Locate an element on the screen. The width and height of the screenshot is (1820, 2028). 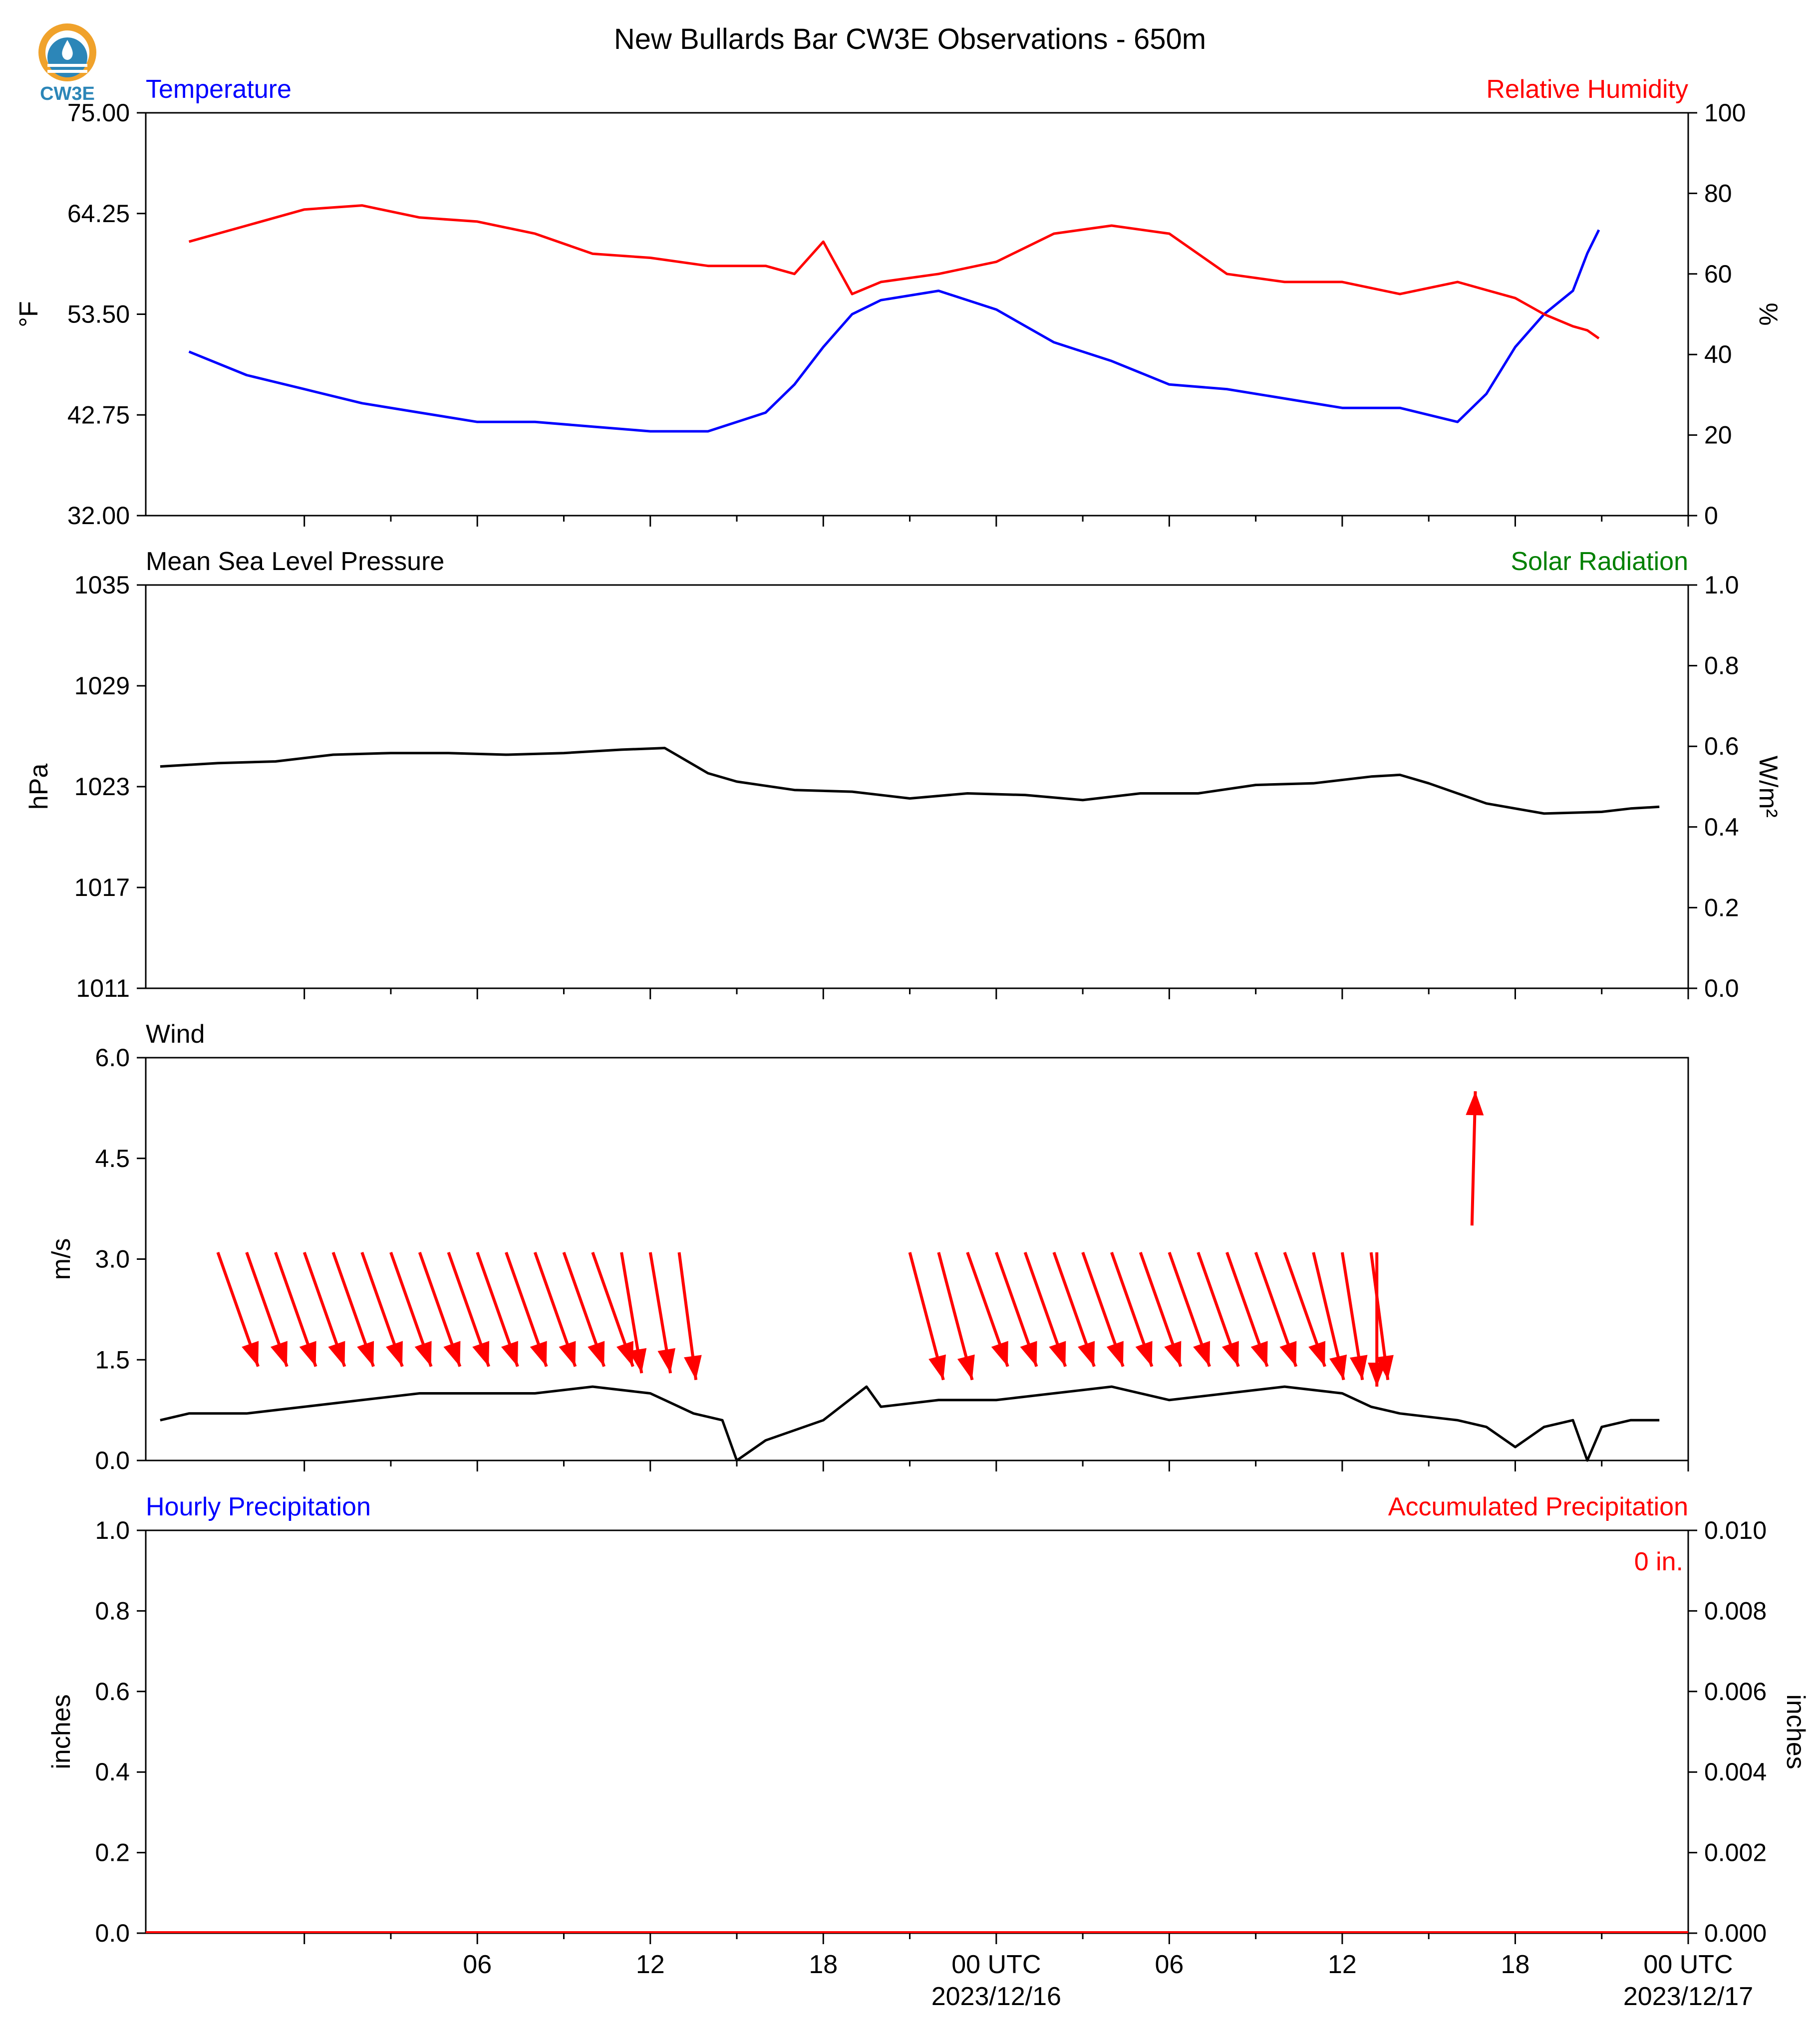
y2-tick-label: 0.010 is located at coordinates (1735, 1530).